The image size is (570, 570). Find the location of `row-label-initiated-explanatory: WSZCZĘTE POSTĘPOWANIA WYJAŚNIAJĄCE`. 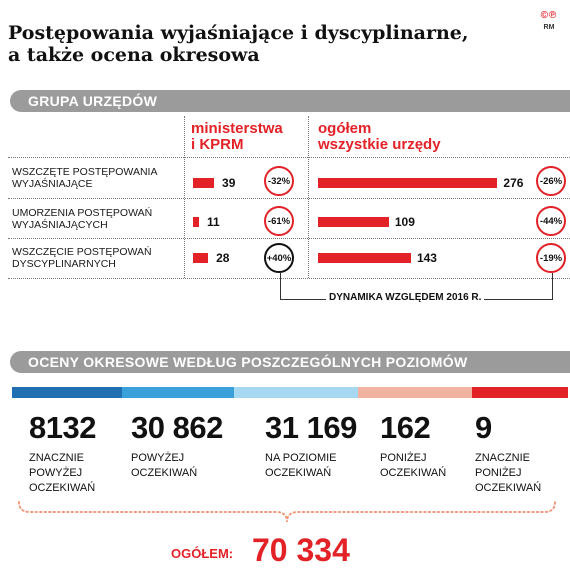

row-label-initiated-explanatory: WSZCZĘTE POSTĘPOWANIA WYJAŚNIAJĄCE is located at coordinates (97, 178).